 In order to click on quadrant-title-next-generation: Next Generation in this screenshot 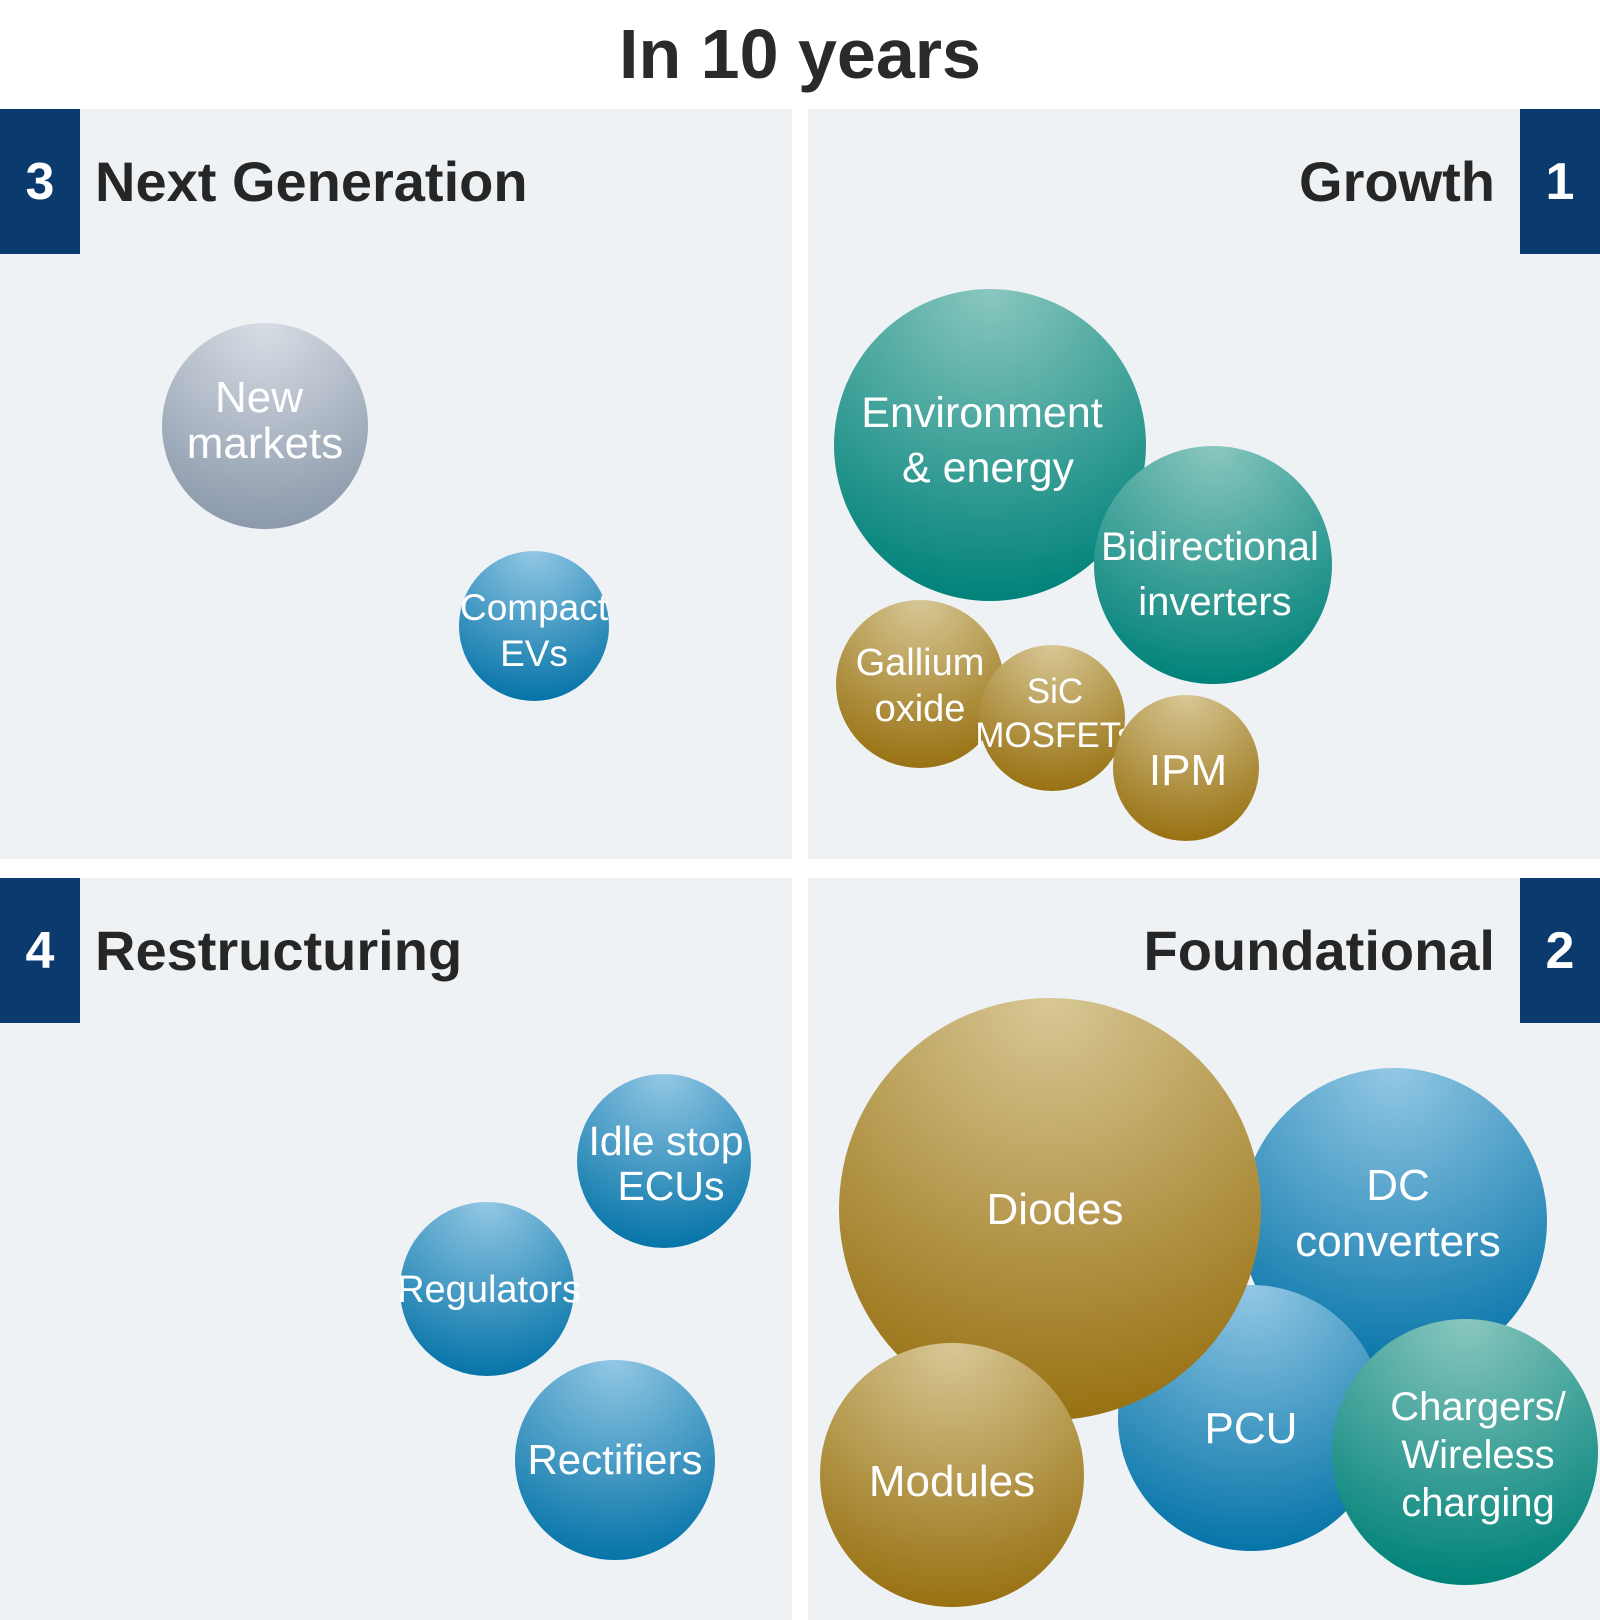, I will do `click(311, 181)`.